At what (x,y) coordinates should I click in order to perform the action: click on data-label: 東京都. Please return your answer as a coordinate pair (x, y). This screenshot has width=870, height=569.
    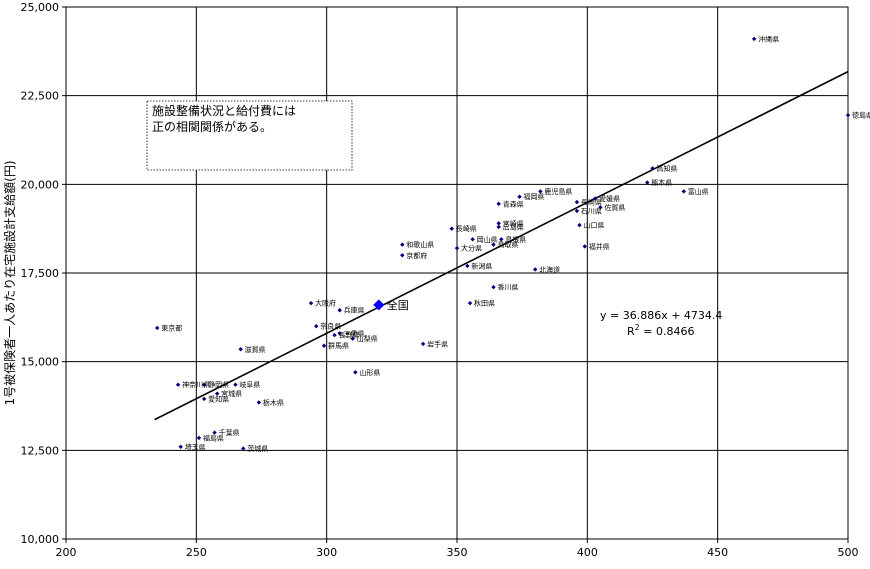
    Looking at the image, I should click on (171, 327).